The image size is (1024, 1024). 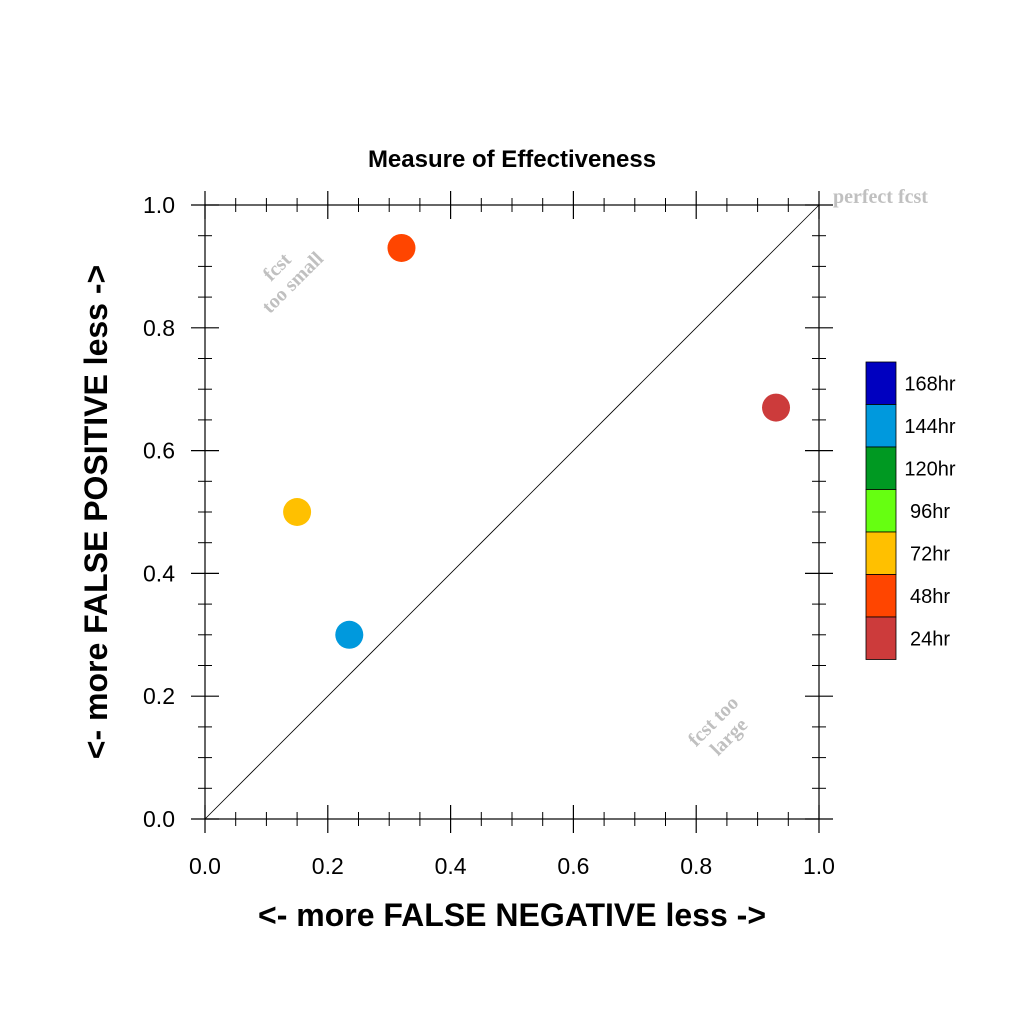 What do you see at coordinates (159, 328) in the screenshot?
I see `y-tick-label: 0.8` at bounding box center [159, 328].